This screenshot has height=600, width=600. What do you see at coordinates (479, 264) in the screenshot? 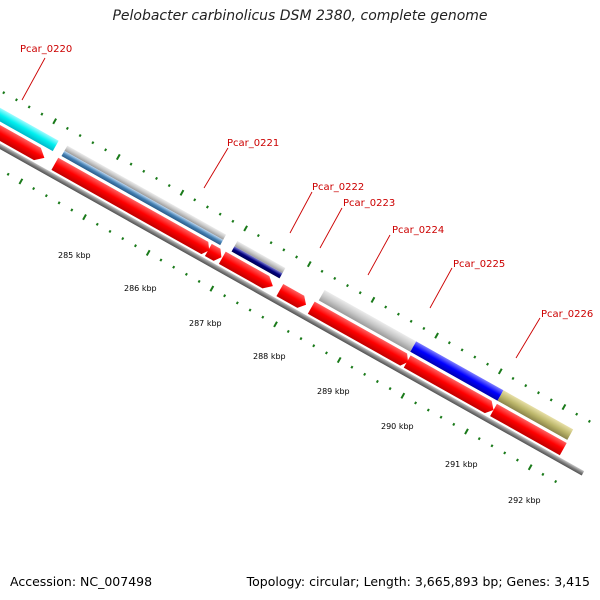
I see `gene-label: Pcar_0225` at bounding box center [479, 264].